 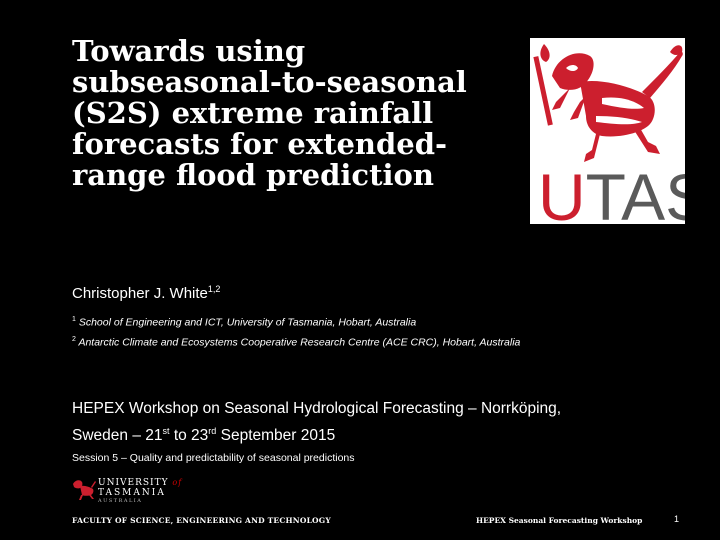 I want to click on page-number: 1, so click(x=677, y=519).